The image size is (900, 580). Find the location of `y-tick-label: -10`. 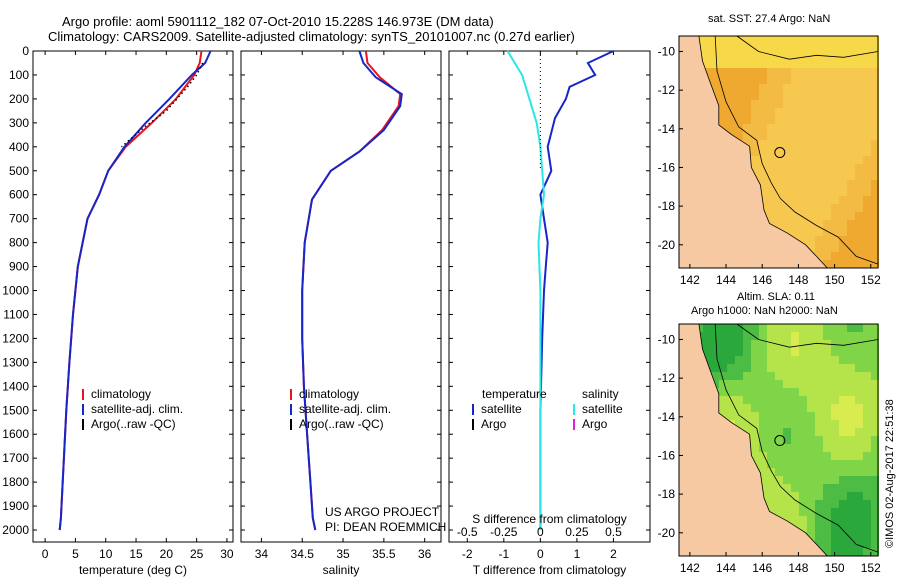

y-tick-label: -10 is located at coordinates (667, 51).